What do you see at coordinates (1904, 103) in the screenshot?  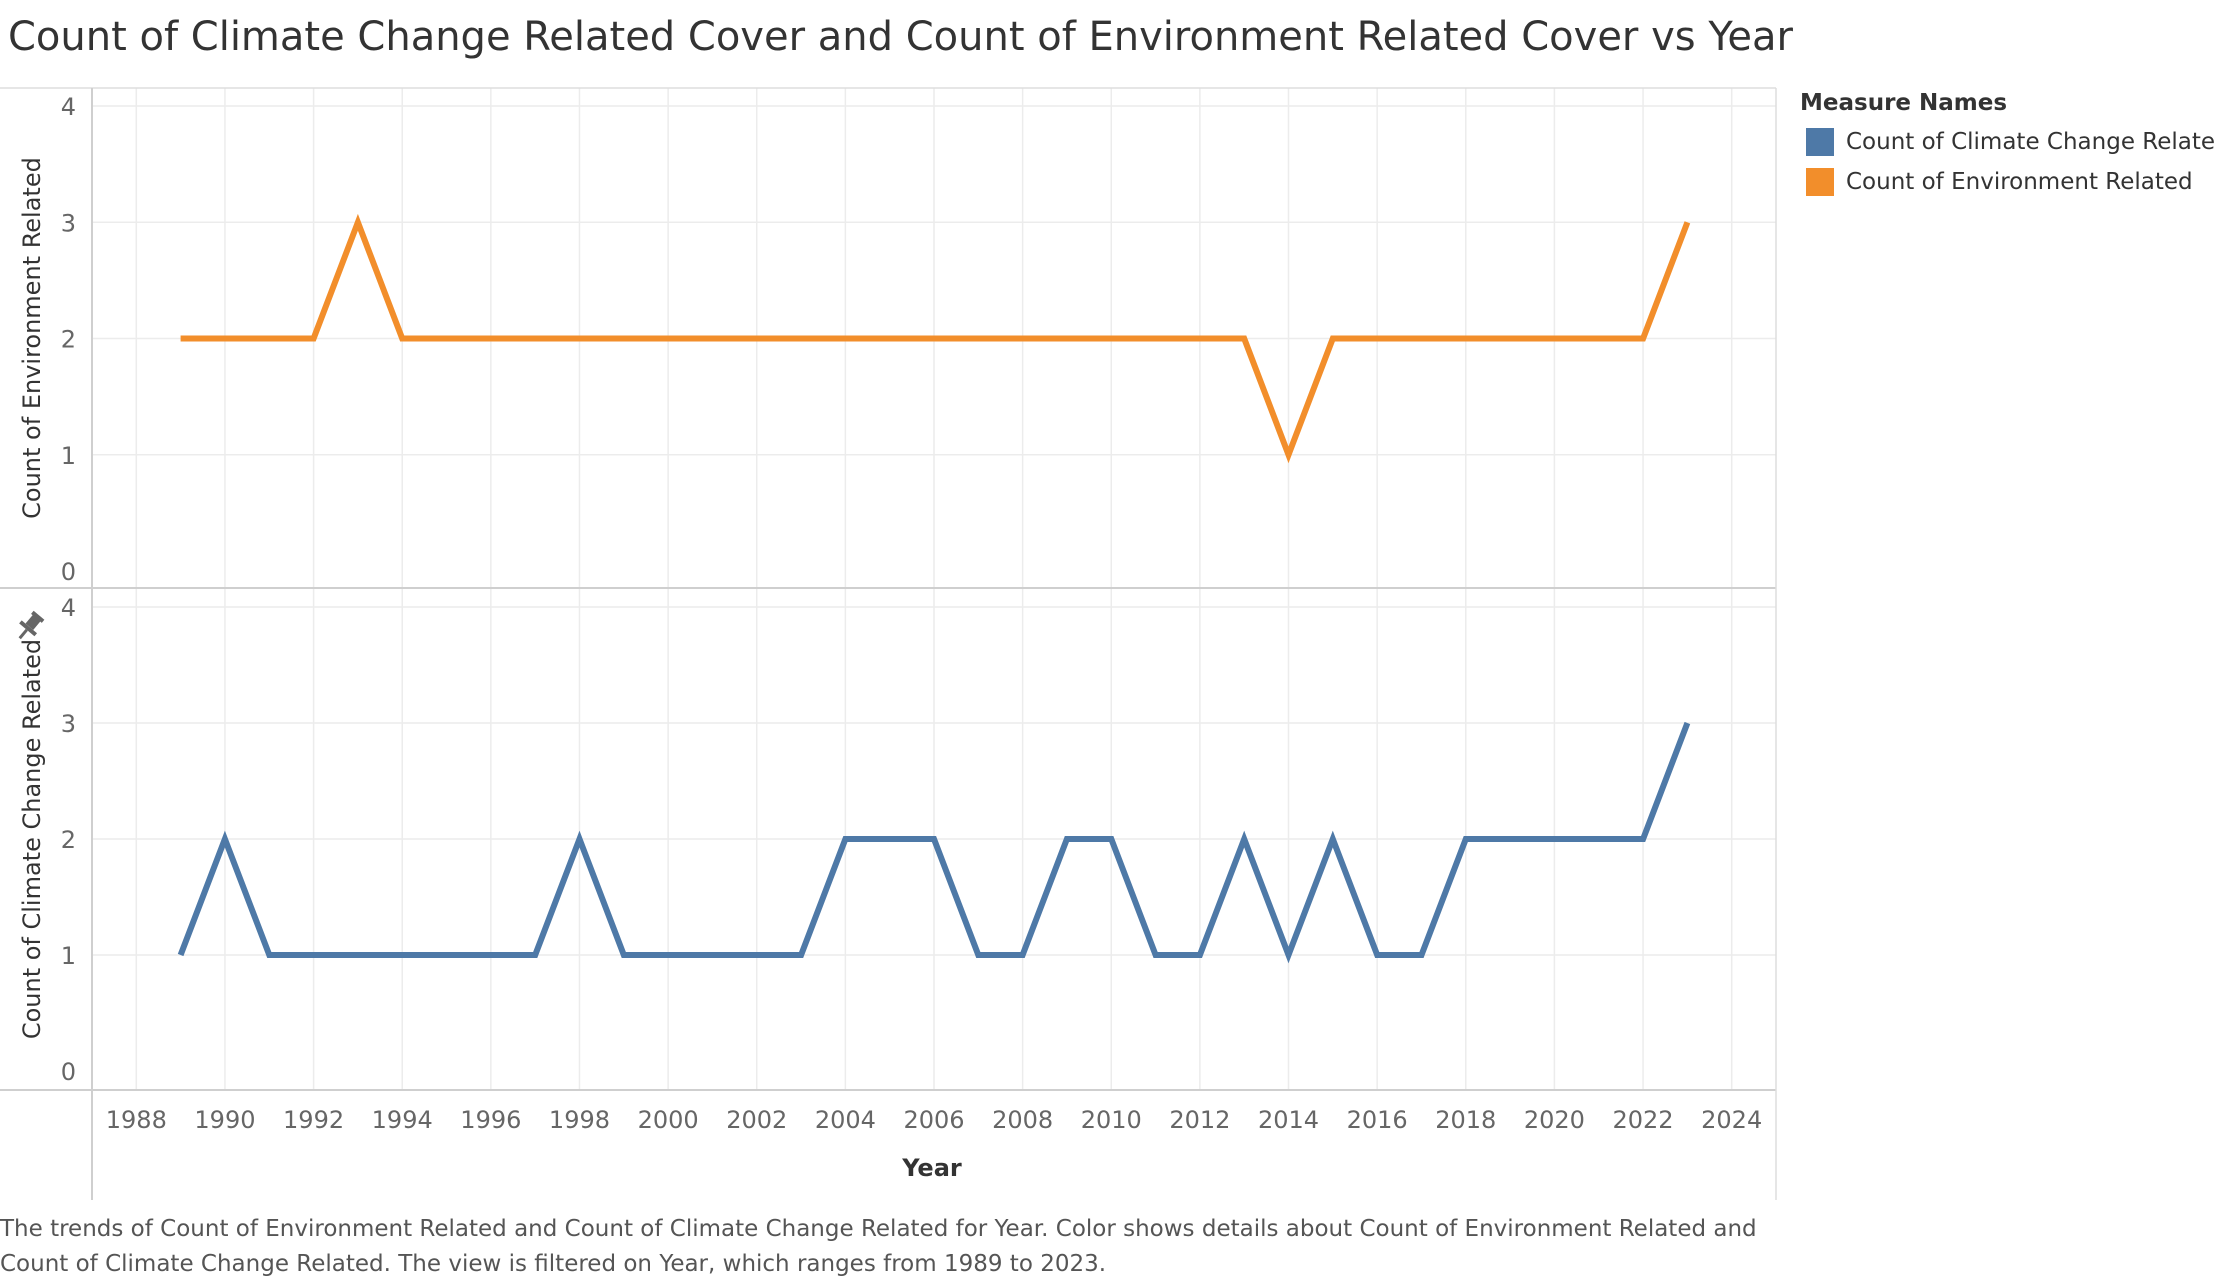 I see `legend-title: Measure Names` at bounding box center [1904, 103].